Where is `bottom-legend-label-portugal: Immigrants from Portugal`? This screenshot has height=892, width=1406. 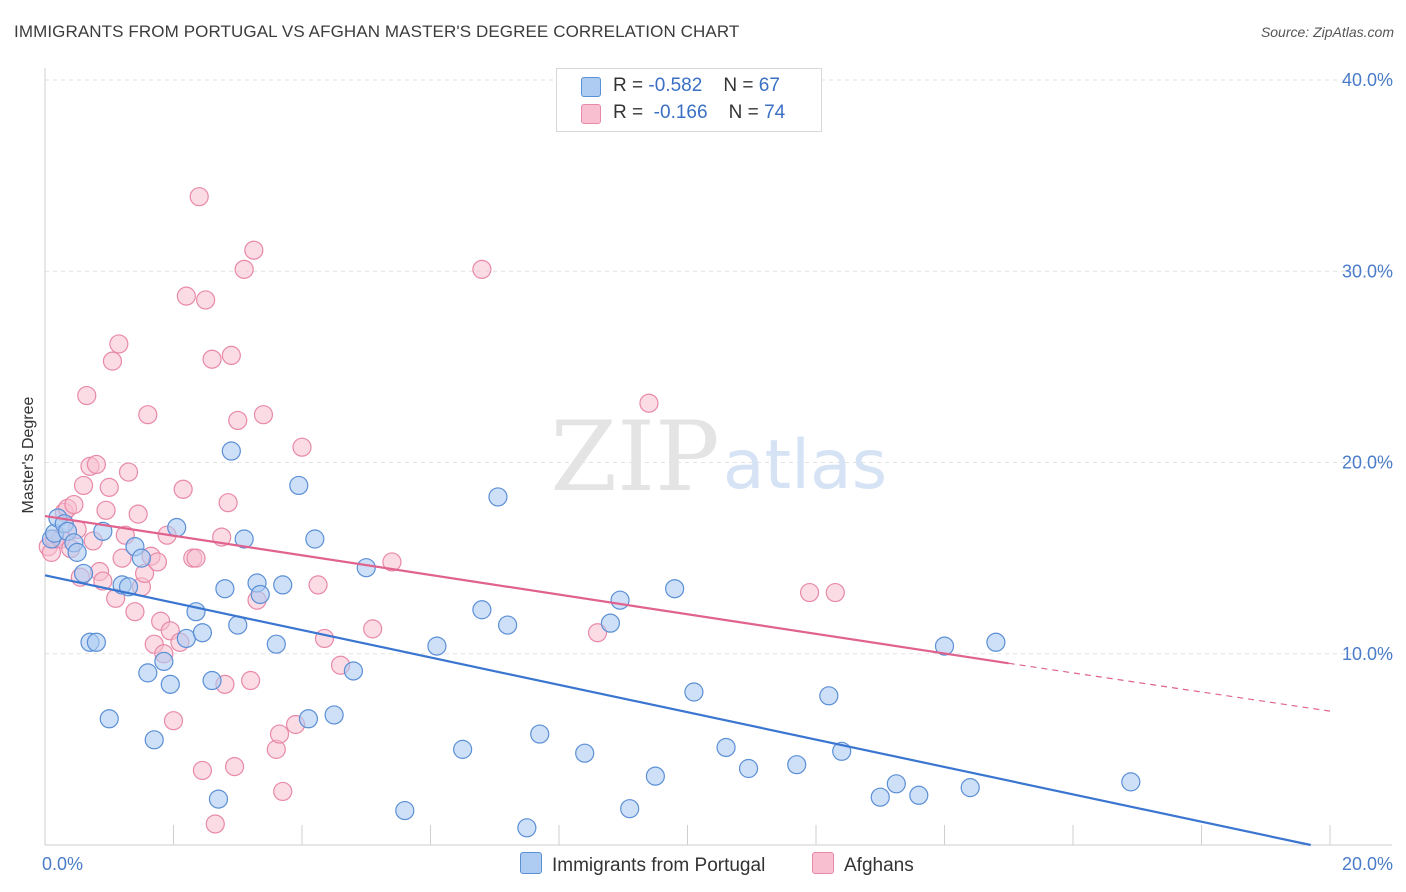 bottom-legend-label-portugal: Immigrants from Portugal is located at coordinates (659, 865).